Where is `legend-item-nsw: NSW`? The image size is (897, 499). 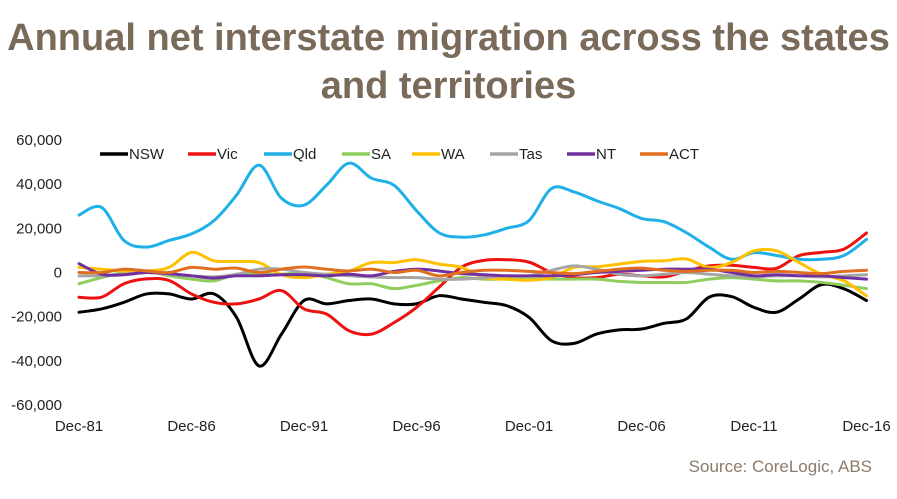
legend-item-nsw: NSW is located at coordinates (132, 154).